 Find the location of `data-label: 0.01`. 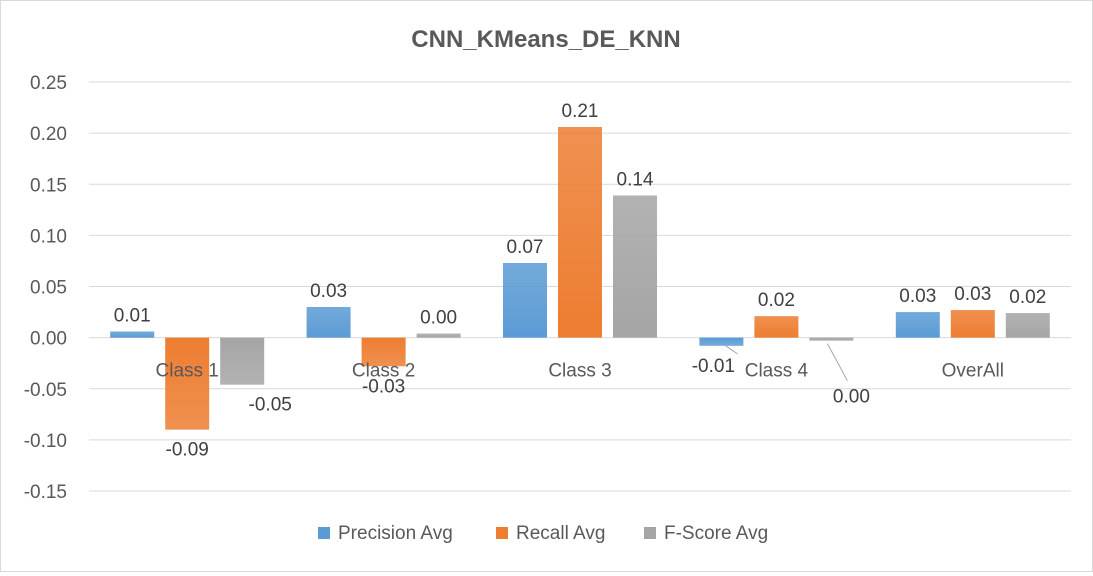

data-label: 0.01 is located at coordinates (132, 315).